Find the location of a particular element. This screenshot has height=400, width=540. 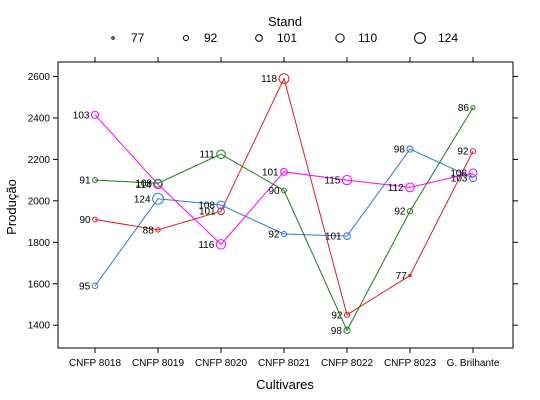

point-label: 95 is located at coordinates (85, 286).